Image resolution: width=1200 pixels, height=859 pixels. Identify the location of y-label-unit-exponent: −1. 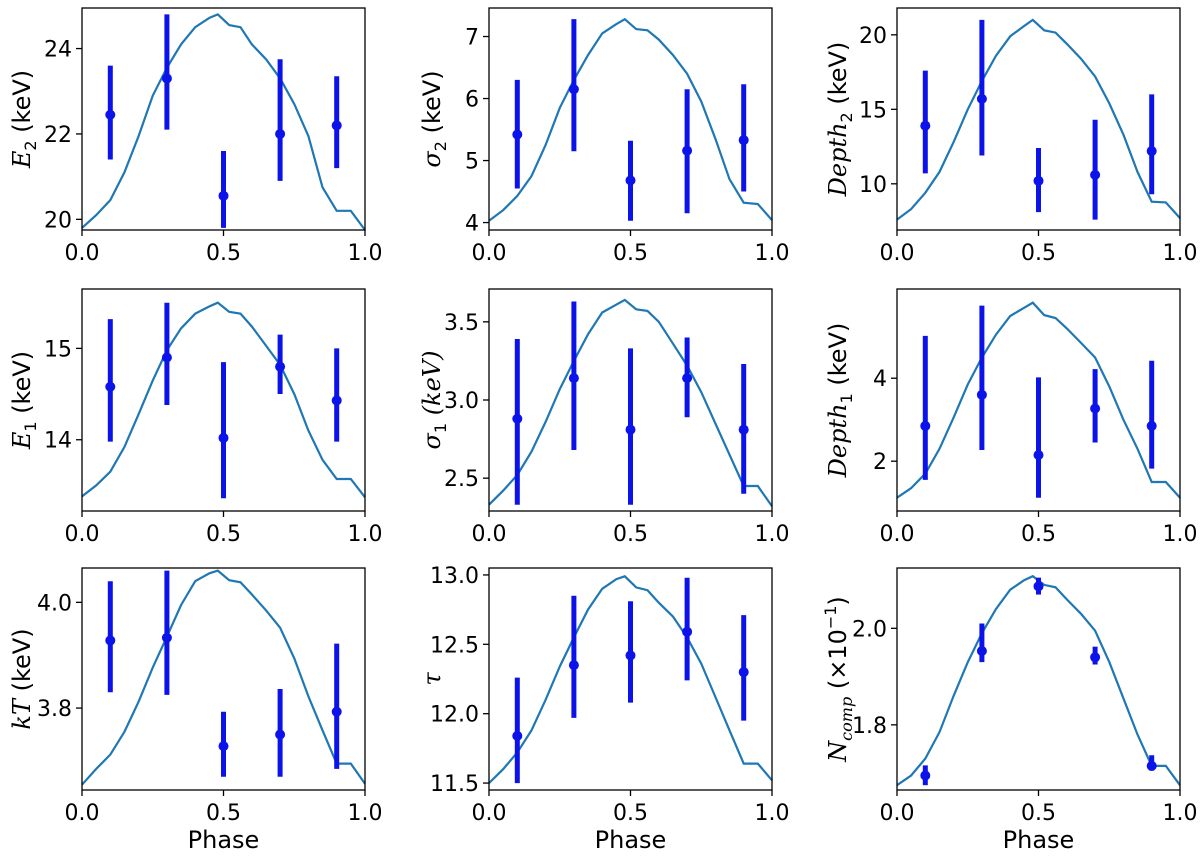
(830, 618).